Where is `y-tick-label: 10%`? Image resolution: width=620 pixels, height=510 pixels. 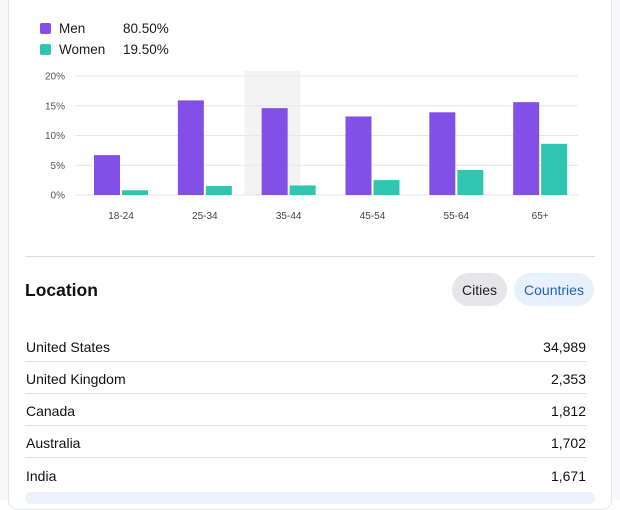
y-tick-label: 10% is located at coordinates (55, 136).